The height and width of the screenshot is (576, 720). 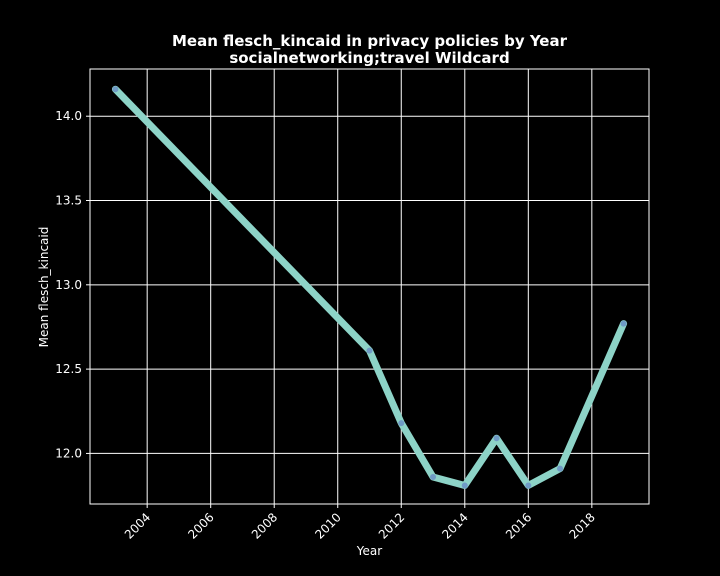 What do you see at coordinates (200, 525) in the screenshot?
I see `x-tick-label: 2006` at bounding box center [200, 525].